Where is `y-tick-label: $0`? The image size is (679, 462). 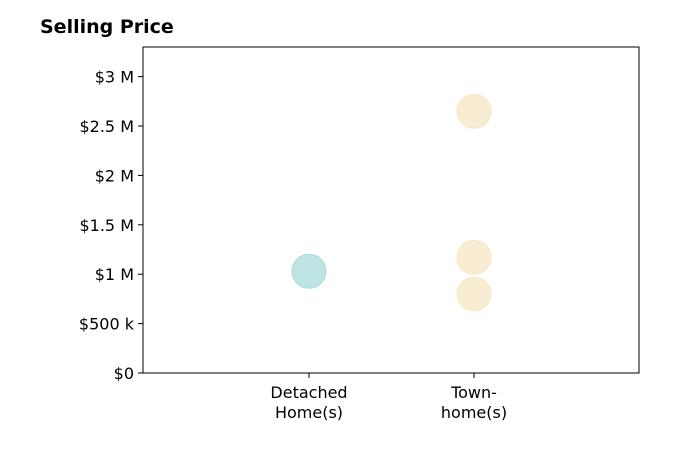
y-tick-label: $0 is located at coordinates (124, 373).